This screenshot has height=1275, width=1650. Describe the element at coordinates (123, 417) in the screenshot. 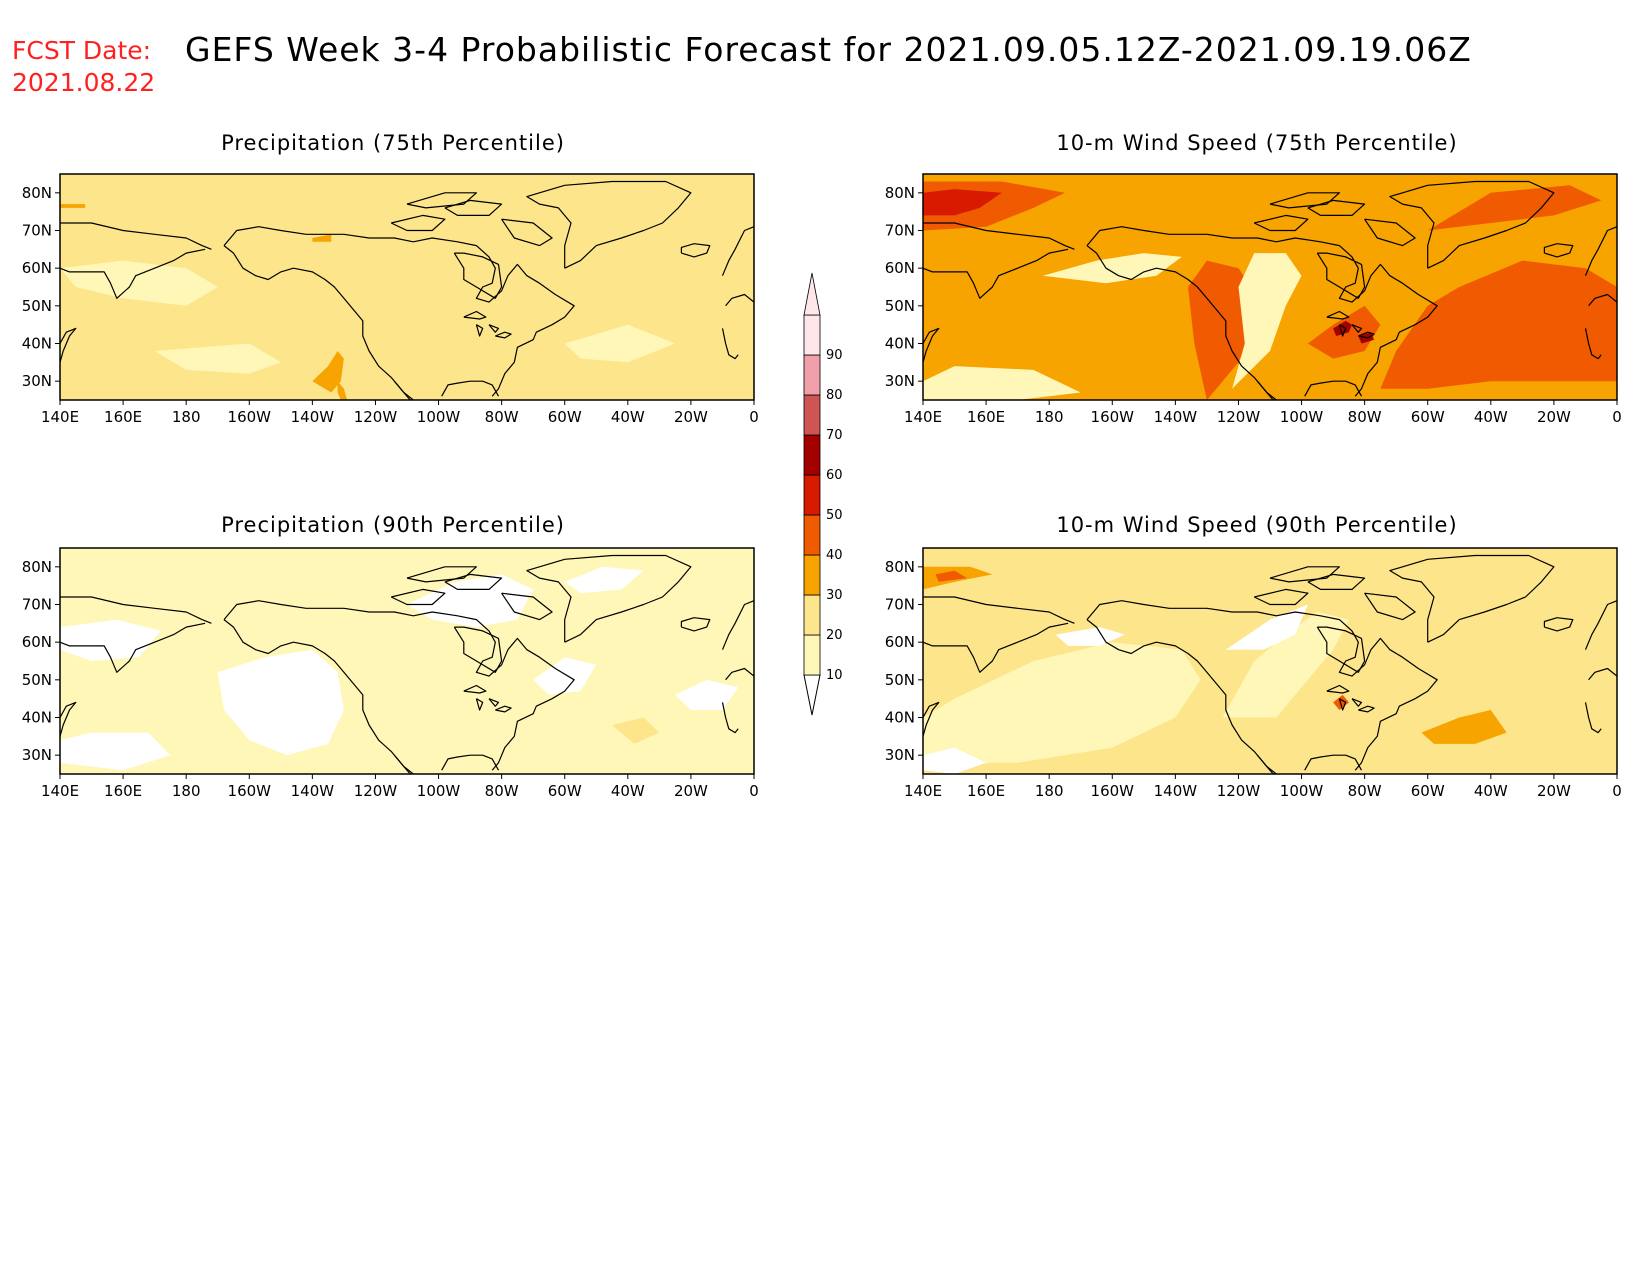

I see `lon-tick-label: 160E` at that location.